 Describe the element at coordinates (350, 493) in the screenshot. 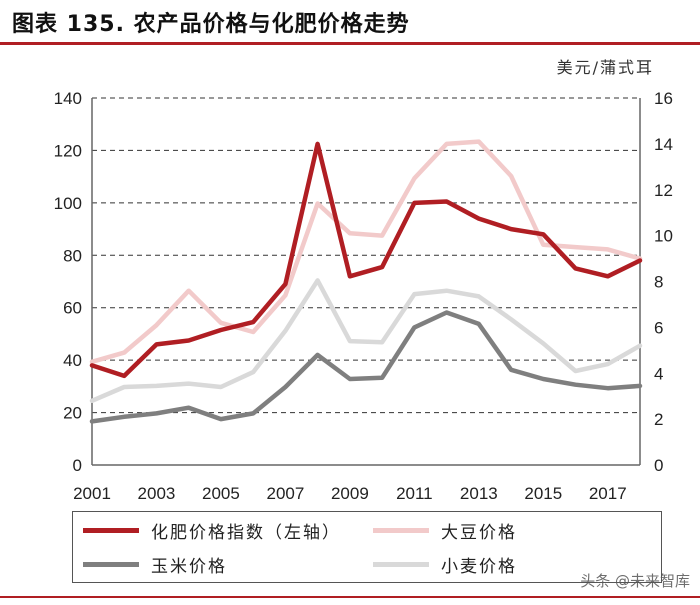

I see `x-tick-label: 2009` at that location.